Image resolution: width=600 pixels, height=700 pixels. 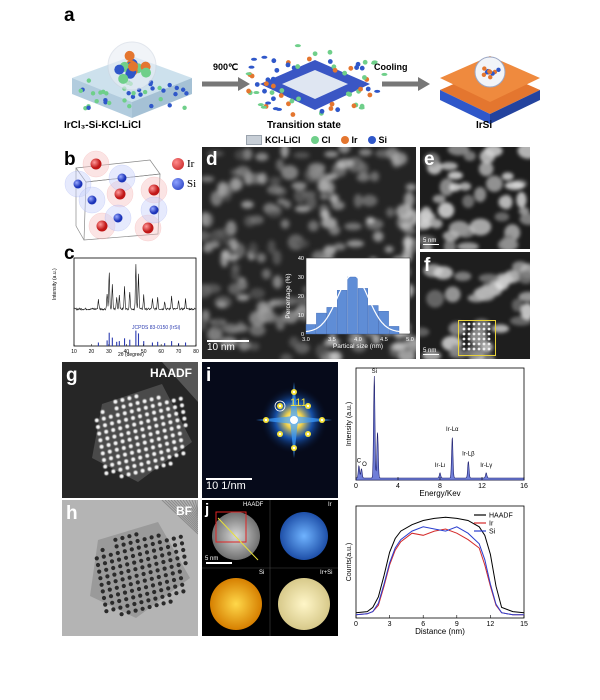 What do you see at coordinates (457, 624) in the screenshot?
I see `linescan-xtick: 9` at bounding box center [457, 624].